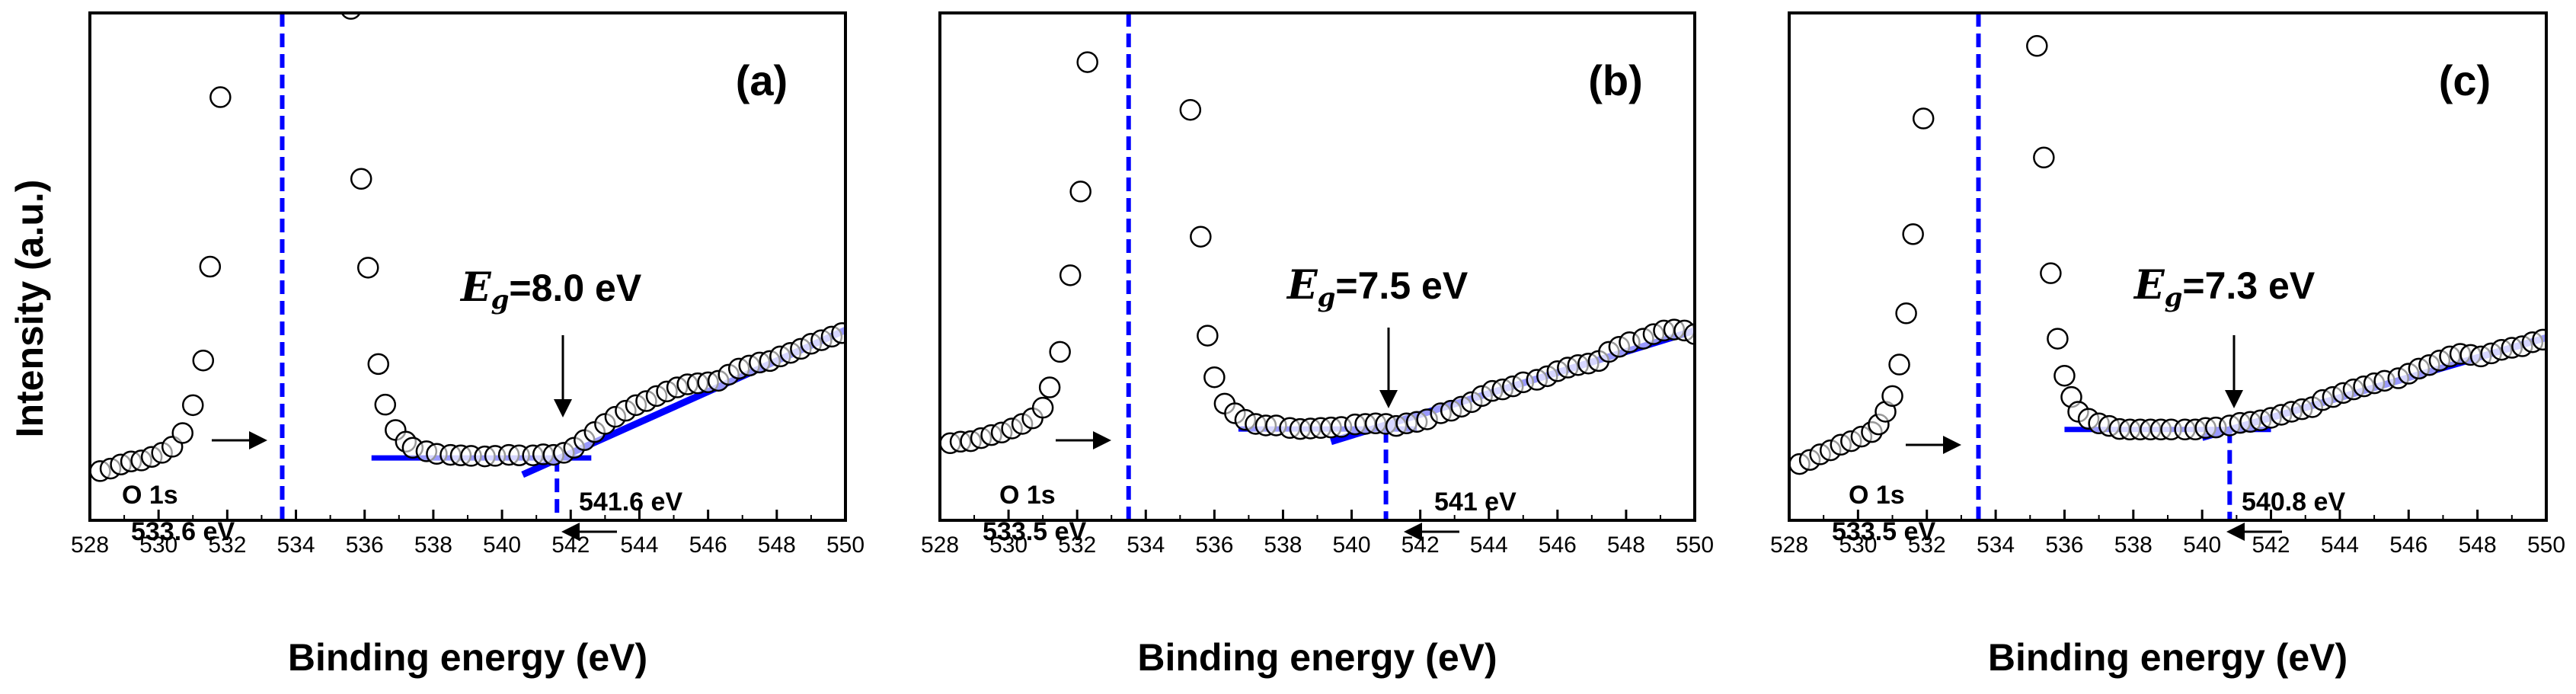 The height and width of the screenshot is (694, 2576). I want to click on core-level-energy-label: 533.6 eV, so click(183, 531).